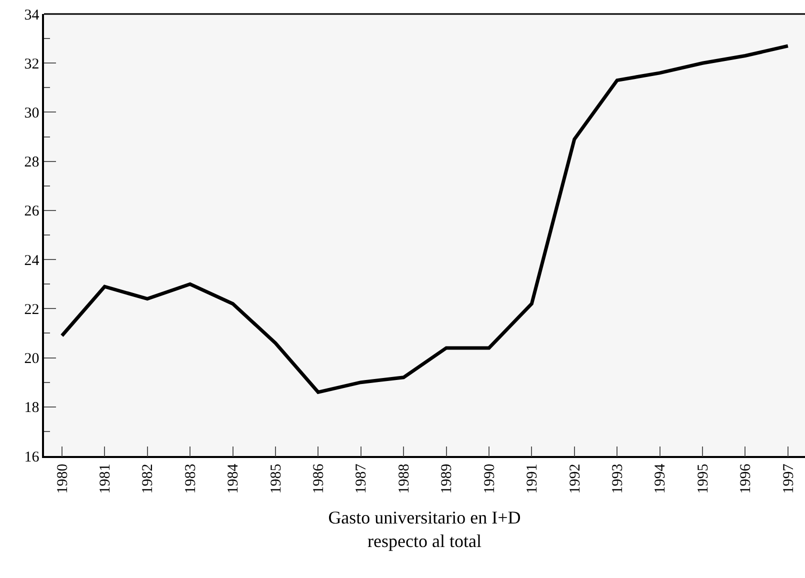 The image size is (805, 578). I want to click on x-tick-label: 1986, so click(319, 478).